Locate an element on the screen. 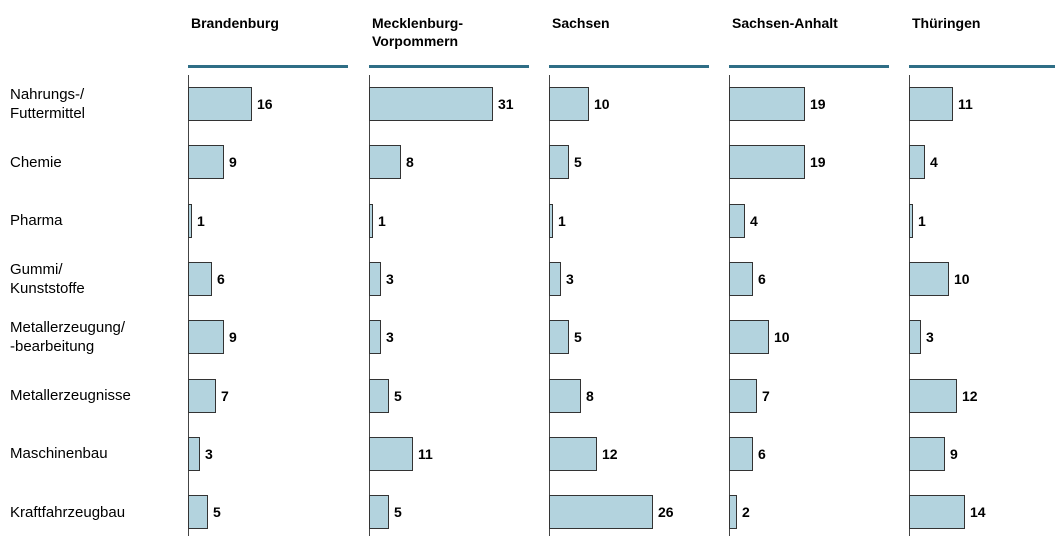 This screenshot has height=536, width=1055. category-label: Kraftfahrzeugbau is located at coordinates (68, 512).